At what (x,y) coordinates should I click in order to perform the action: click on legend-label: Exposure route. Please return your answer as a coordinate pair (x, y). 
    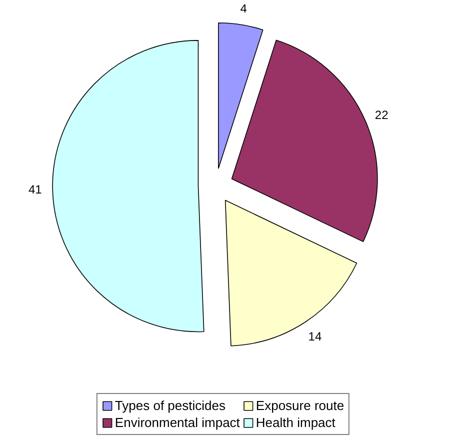
    Looking at the image, I should click on (300, 405).